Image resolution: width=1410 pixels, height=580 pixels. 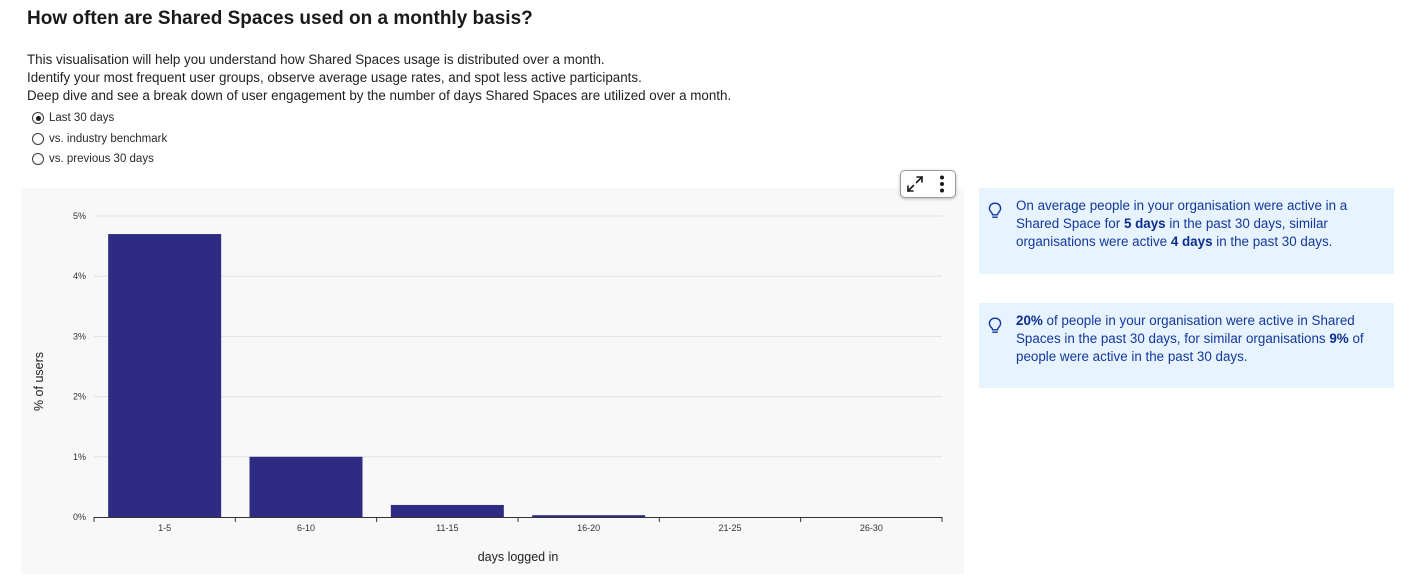 I want to click on y-tick-label: 4%, so click(x=79, y=276).